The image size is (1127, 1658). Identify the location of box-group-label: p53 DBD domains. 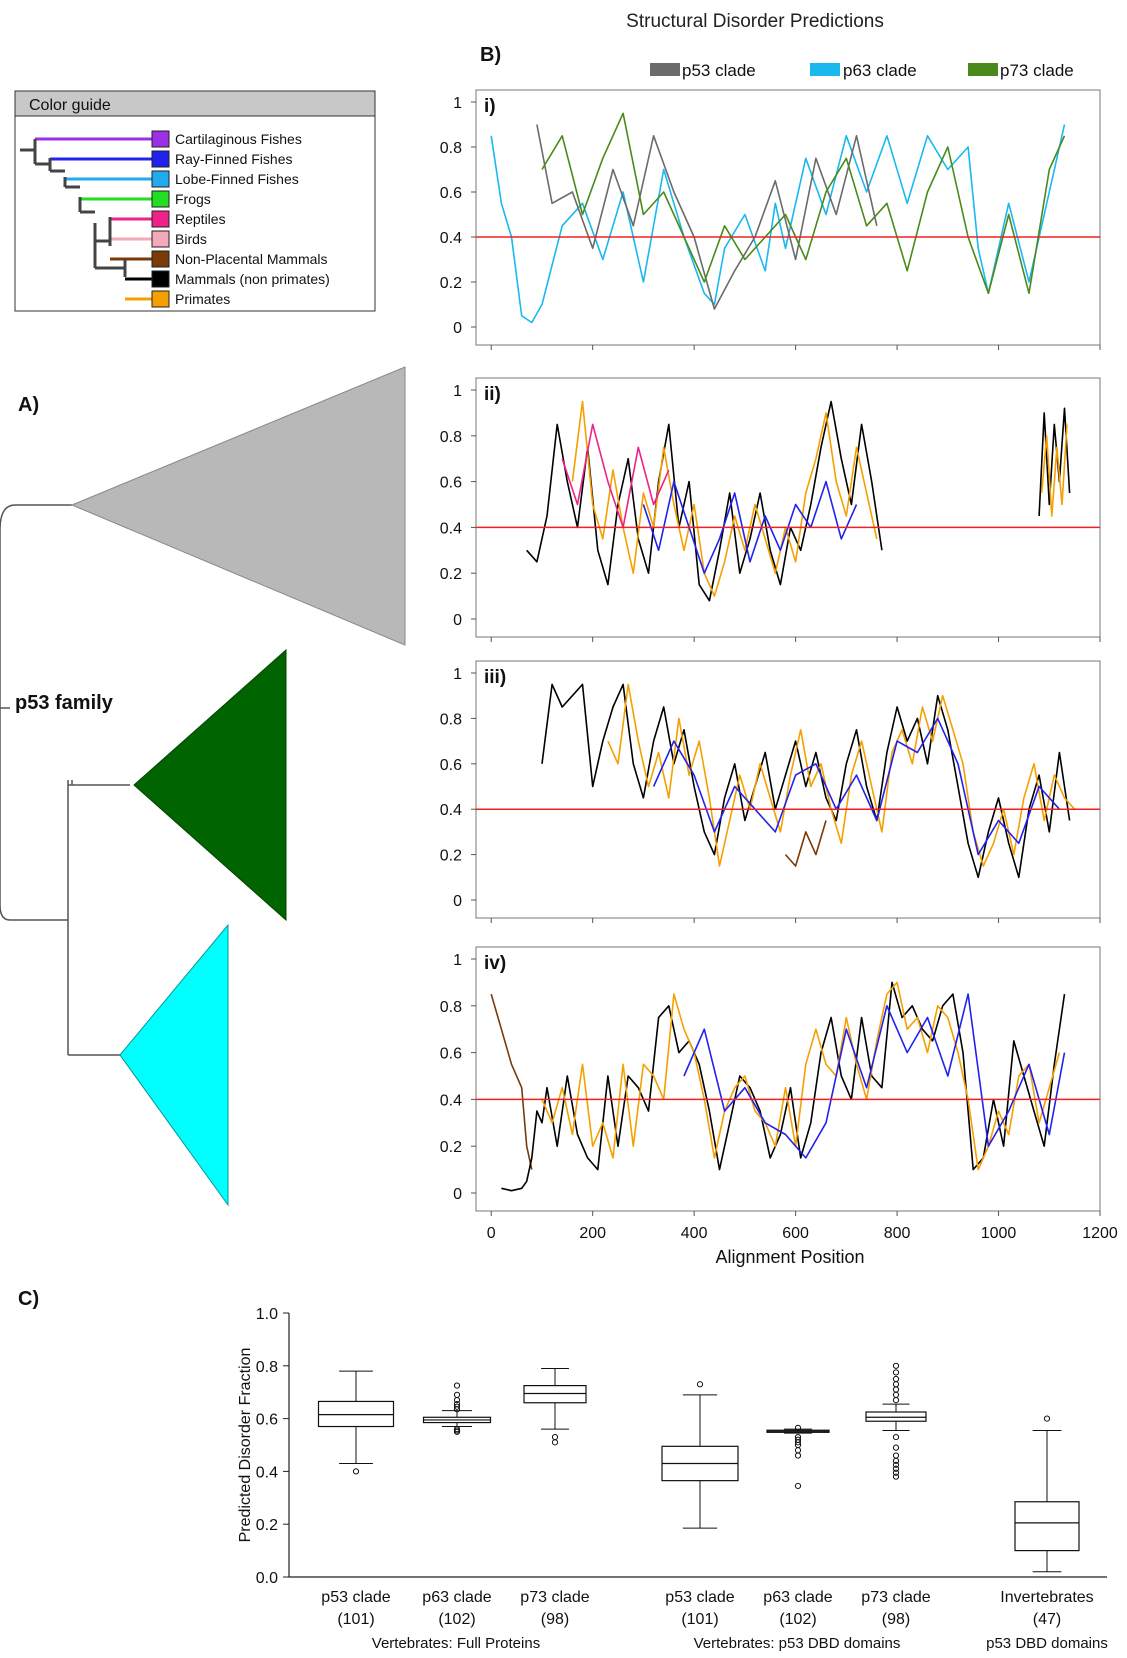
(1047, 1643).